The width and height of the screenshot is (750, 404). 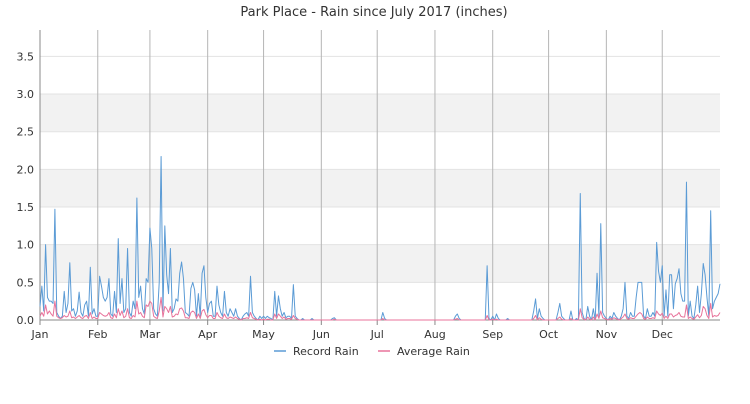 I want to click on legend: Record Rain Average Rain, so click(x=372, y=351).